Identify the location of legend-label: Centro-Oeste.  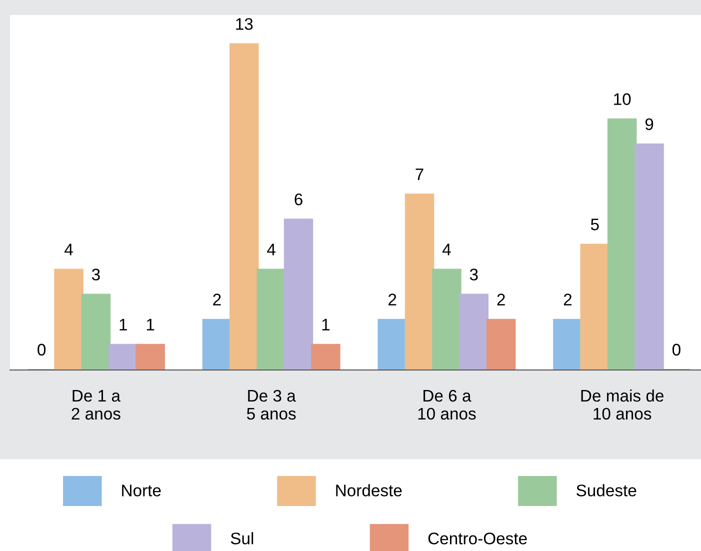
(477, 538).